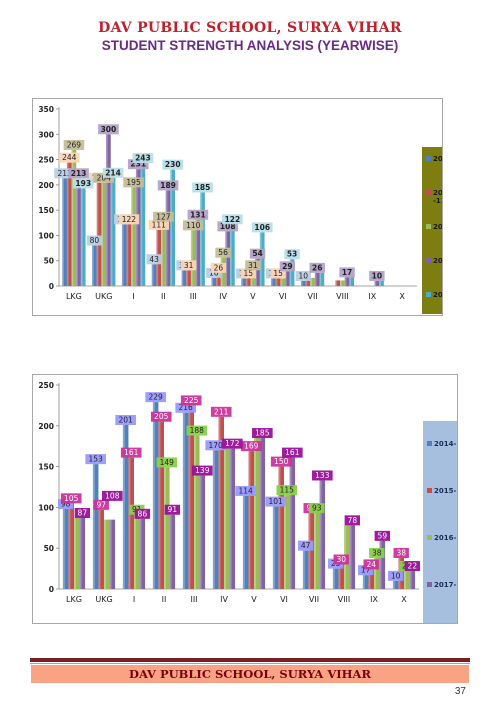 Image resolution: width=500 pixels, height=707 pixels. I want to click on data-label: 185, so click(203, 187).